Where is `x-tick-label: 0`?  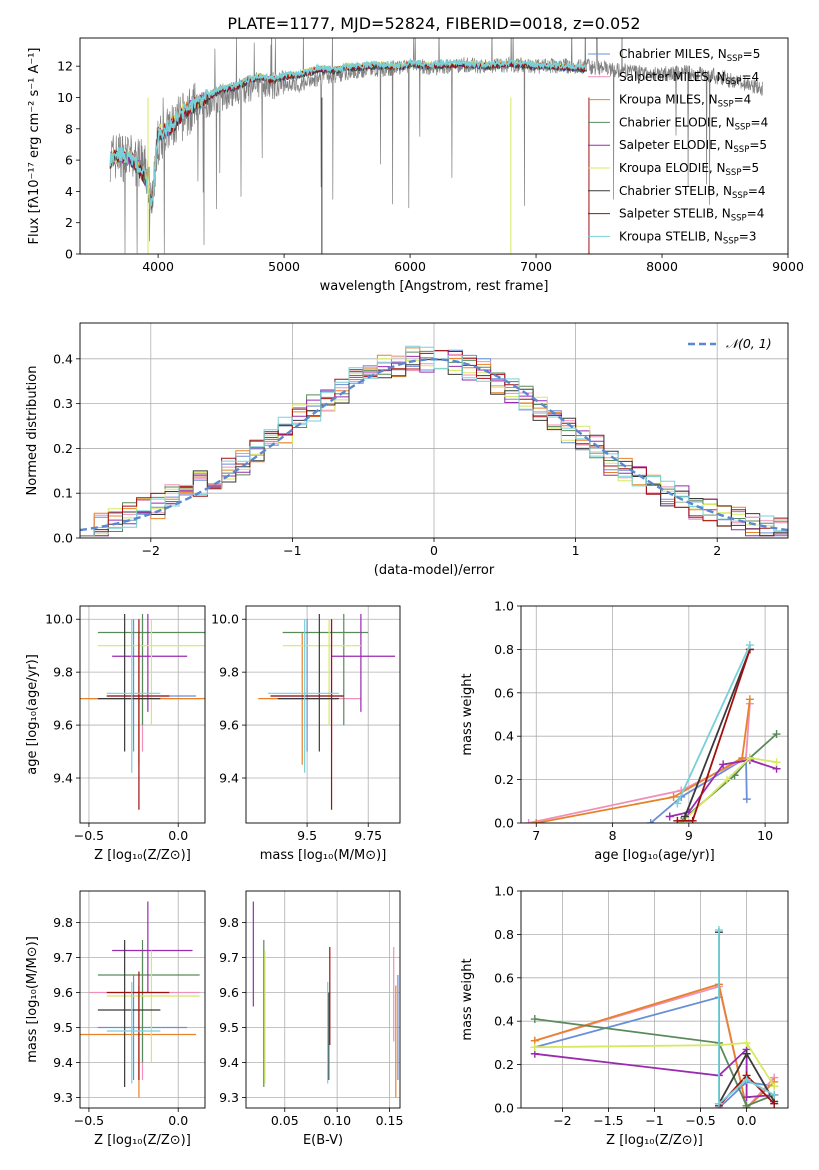
x-tick-label: 0 is located at coordinates (434, 550).